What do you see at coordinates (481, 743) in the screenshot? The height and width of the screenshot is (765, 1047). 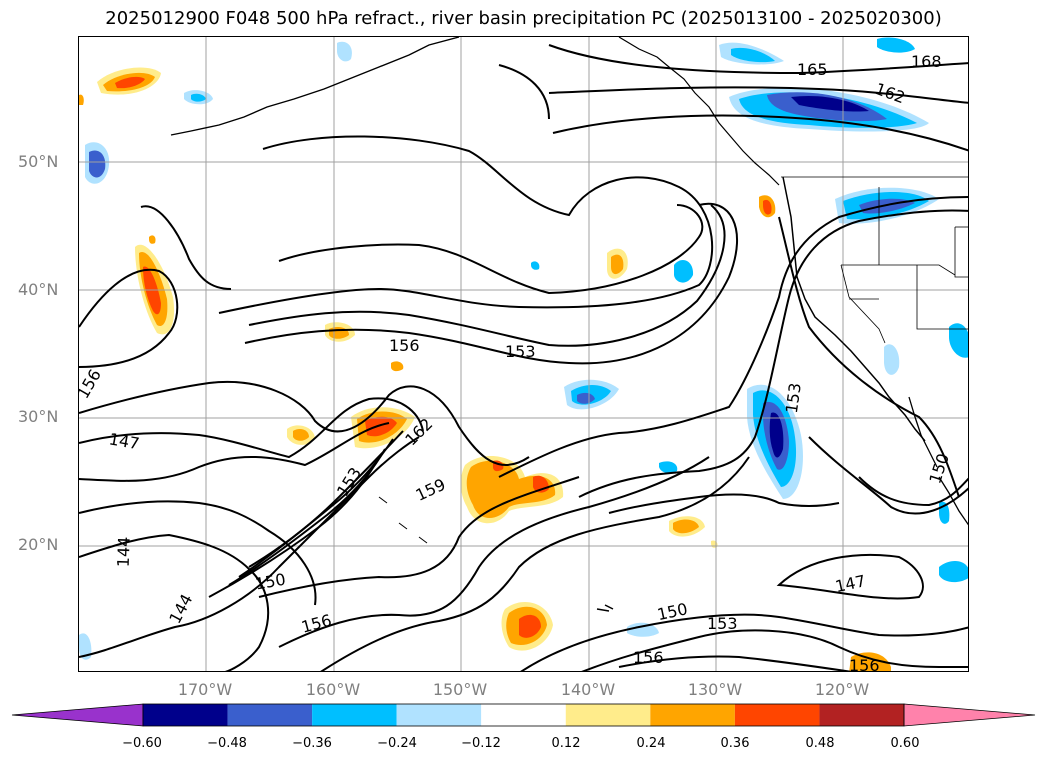 I see `colorbar-tick: −0.12` at bounding box center [481, 743].